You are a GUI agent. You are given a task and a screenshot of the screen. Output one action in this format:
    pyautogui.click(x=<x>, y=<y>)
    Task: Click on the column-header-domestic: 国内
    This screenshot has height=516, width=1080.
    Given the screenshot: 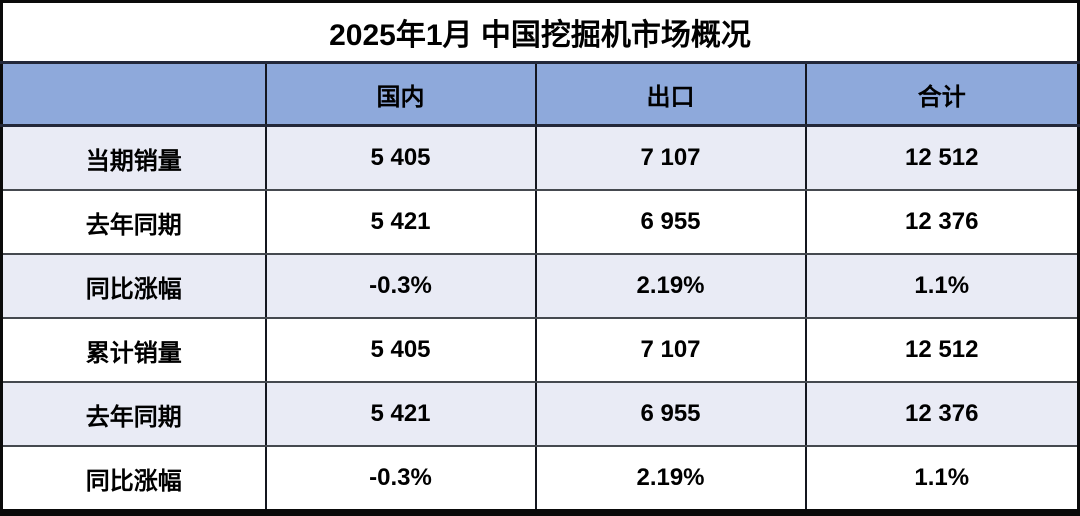 What is the action you would take?
    pyautogui.click(x=400, y=94)
    